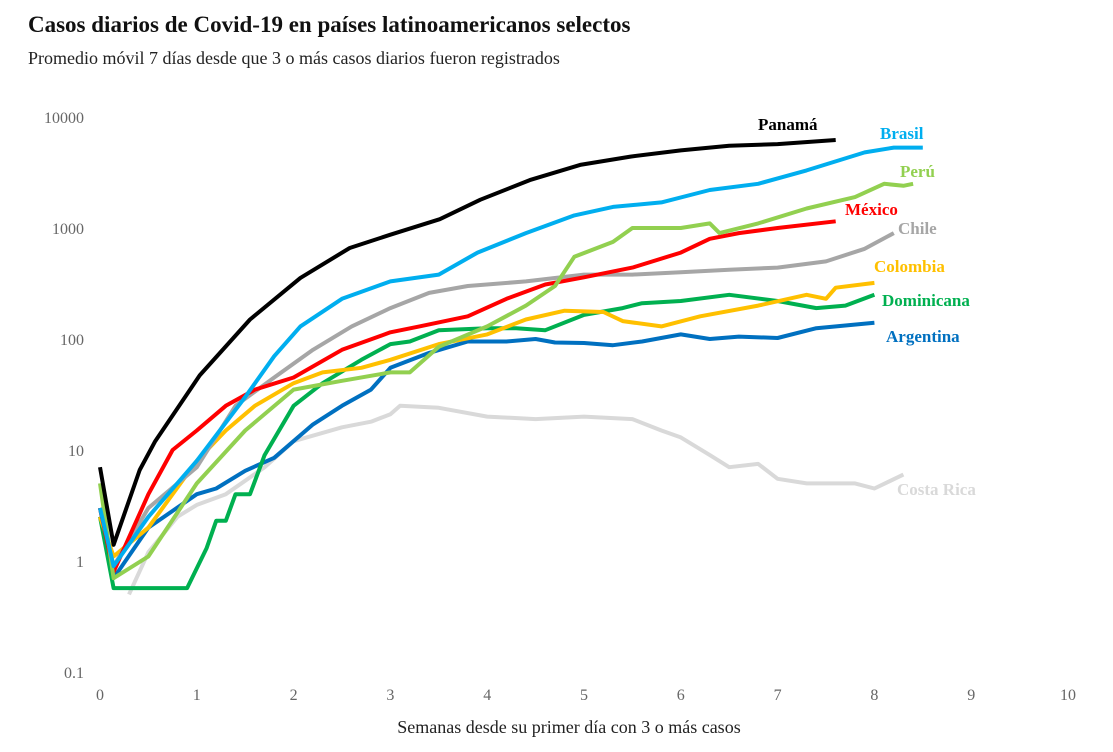  I want to click on y-tick-label: 1, so click(80, 562).